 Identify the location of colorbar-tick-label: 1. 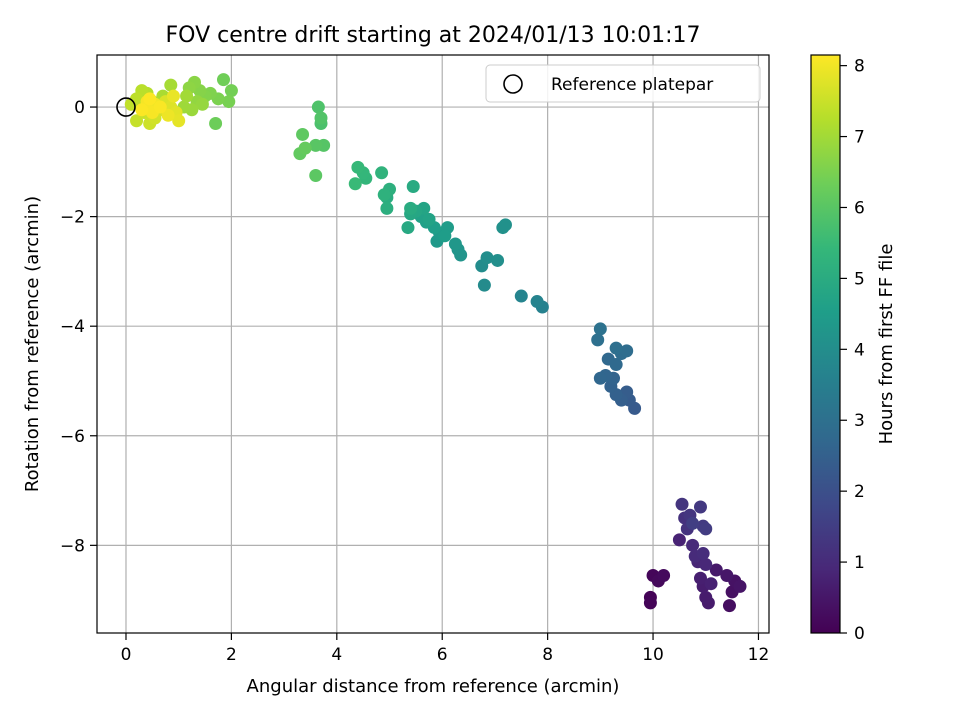
(859, 563).